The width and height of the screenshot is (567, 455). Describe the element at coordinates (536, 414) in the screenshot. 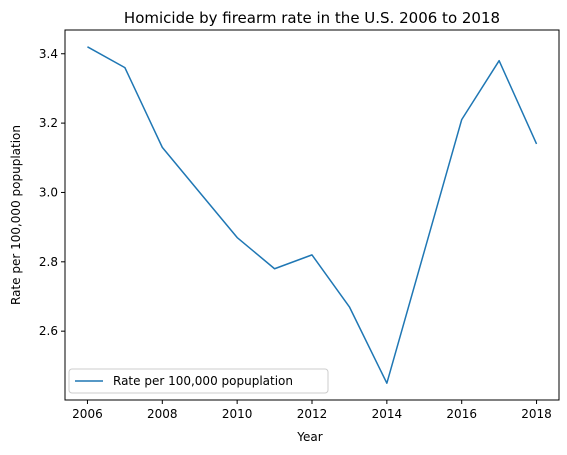

I see `x-tick-label: 2018` at that location.